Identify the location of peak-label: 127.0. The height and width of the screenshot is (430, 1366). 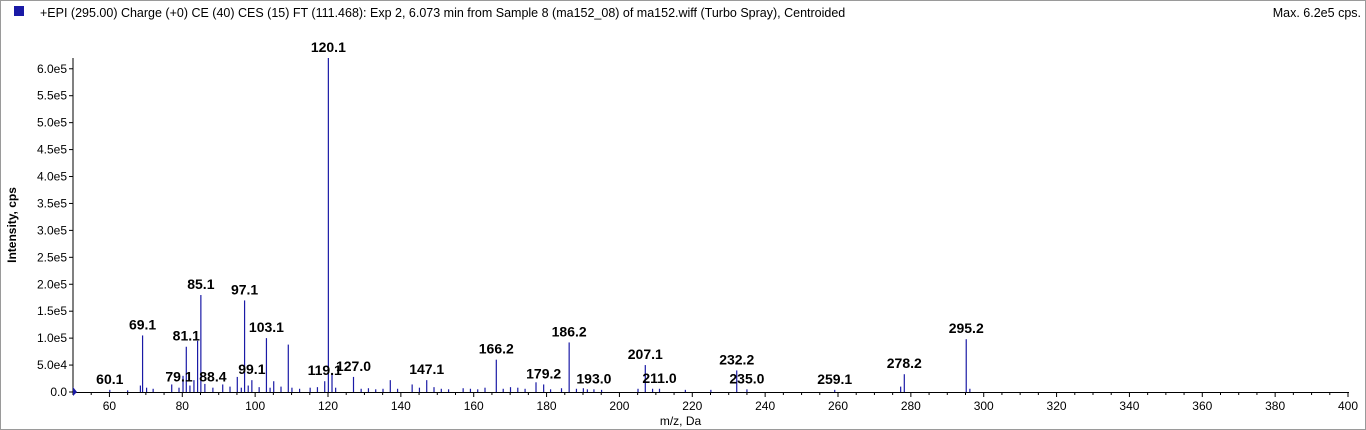
(353, 366).